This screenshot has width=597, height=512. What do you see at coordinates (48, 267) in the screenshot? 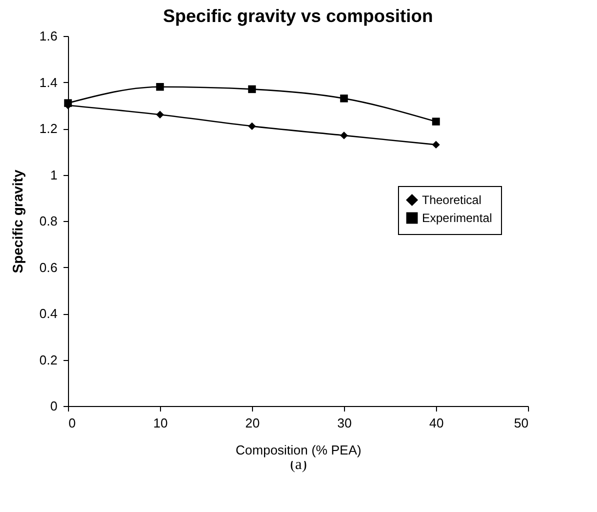
I see `y-tick-label: 0.6` at bounding box center [48, 267].